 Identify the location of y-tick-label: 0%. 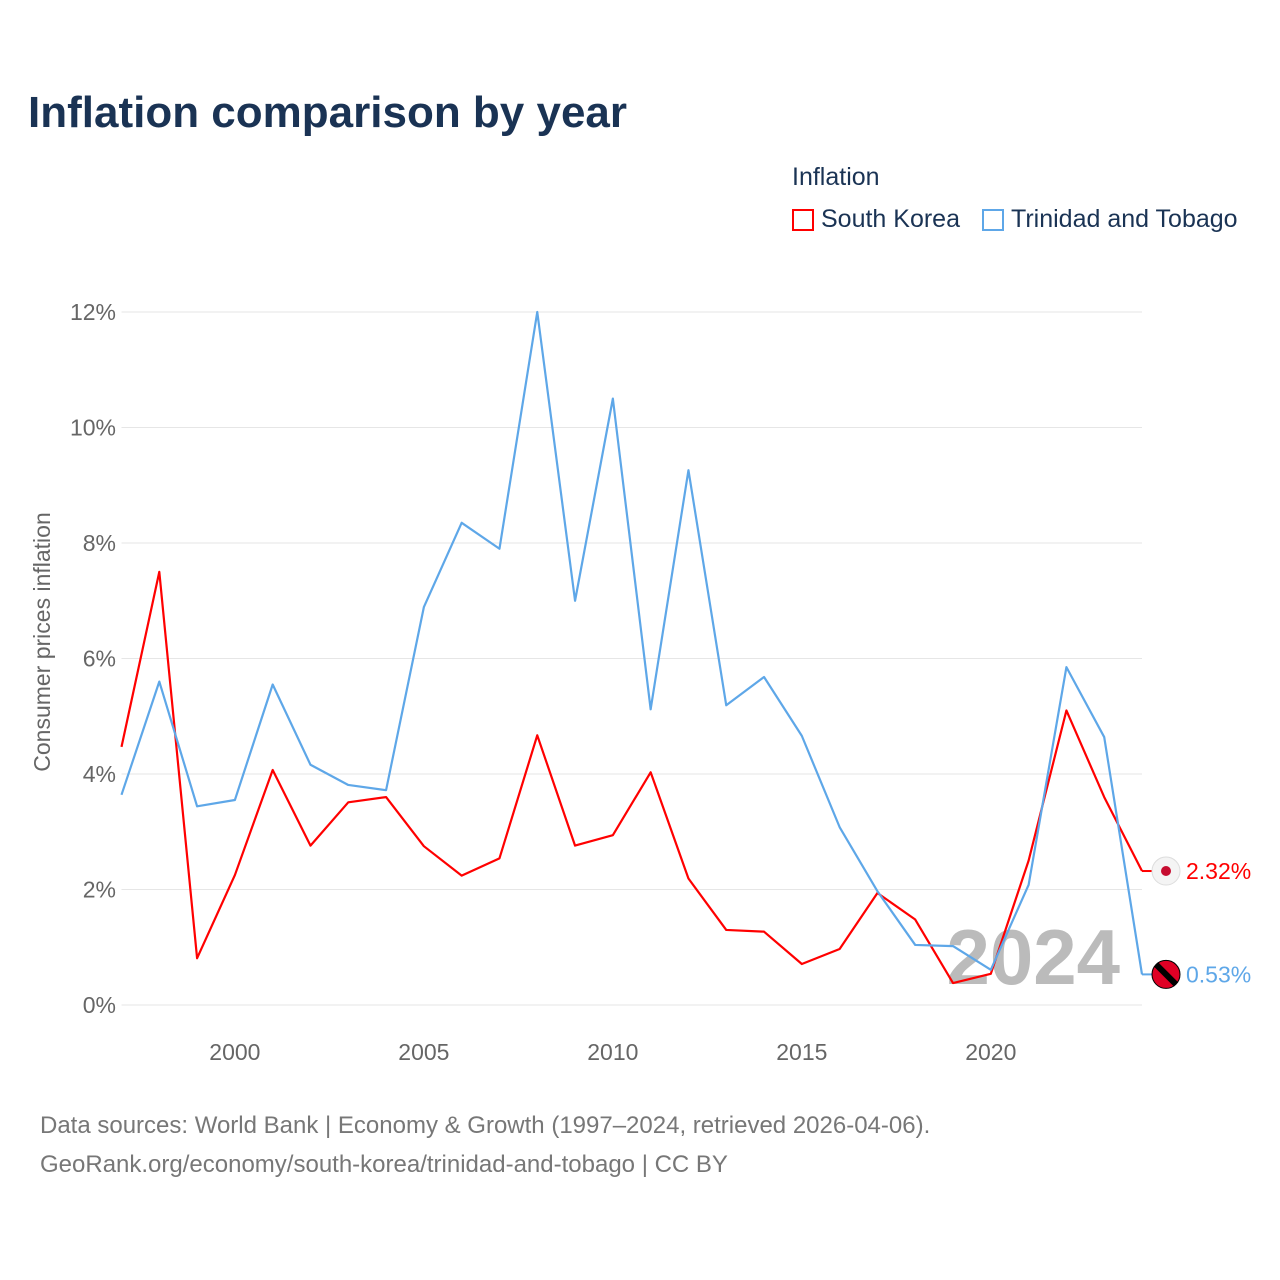
(99, 1005).